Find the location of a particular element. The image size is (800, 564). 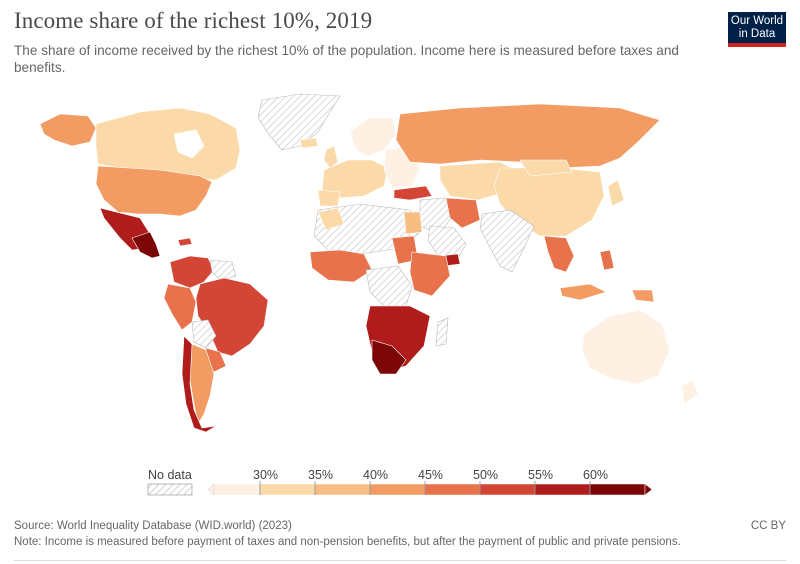

region-png is located at coordinates (643, 296).